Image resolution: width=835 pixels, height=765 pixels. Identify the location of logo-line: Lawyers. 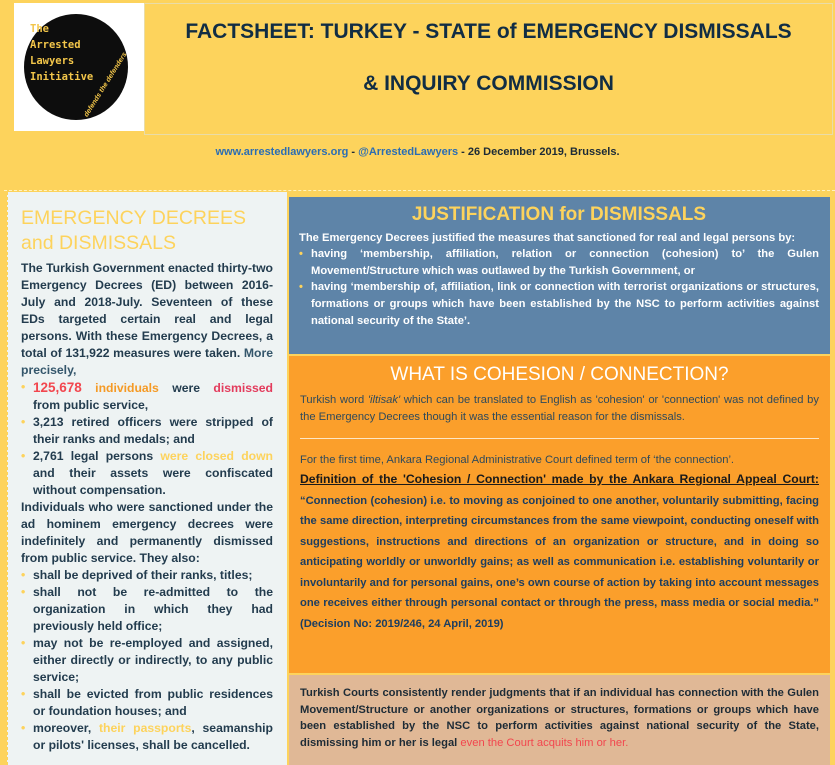
(52, 61).